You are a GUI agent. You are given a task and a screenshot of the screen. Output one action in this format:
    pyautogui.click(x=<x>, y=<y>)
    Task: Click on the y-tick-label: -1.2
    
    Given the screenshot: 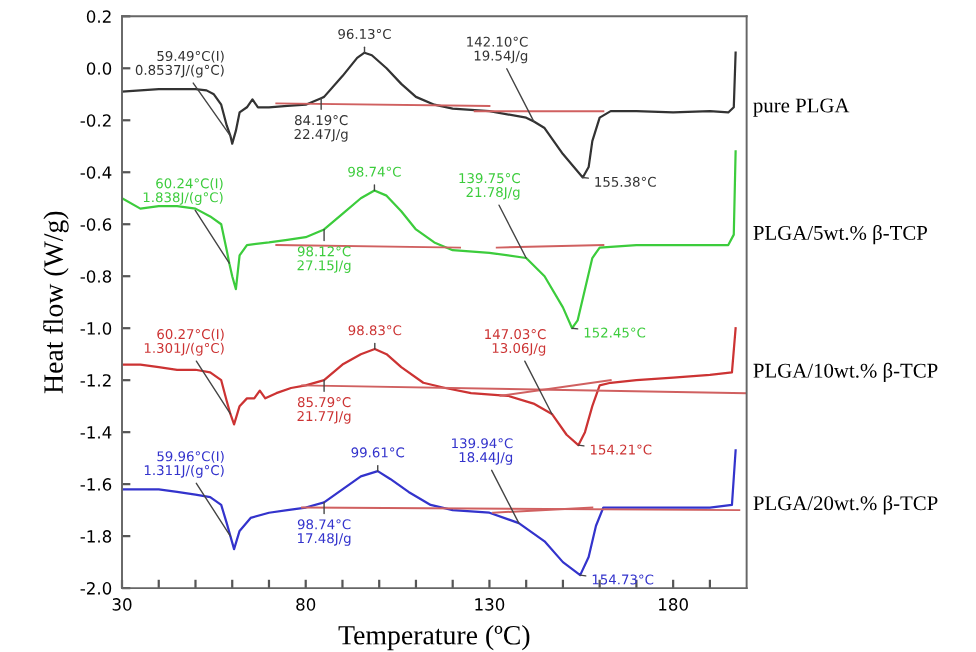 What is the action you would take?
    pyautogui.click(x=95, y=380)
    